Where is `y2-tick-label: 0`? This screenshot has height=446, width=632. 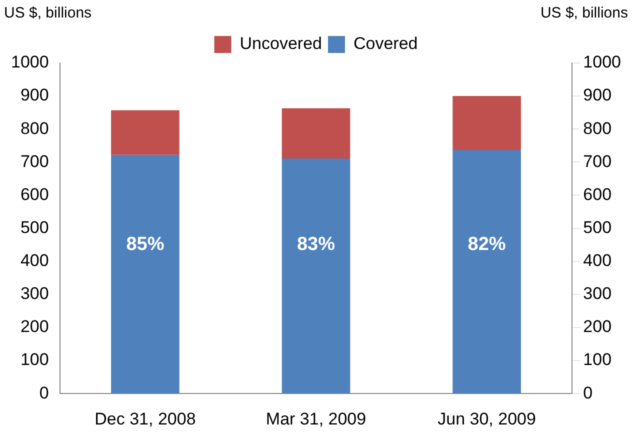
y2-tick-label: 0 is located at coordinates (588, 392).